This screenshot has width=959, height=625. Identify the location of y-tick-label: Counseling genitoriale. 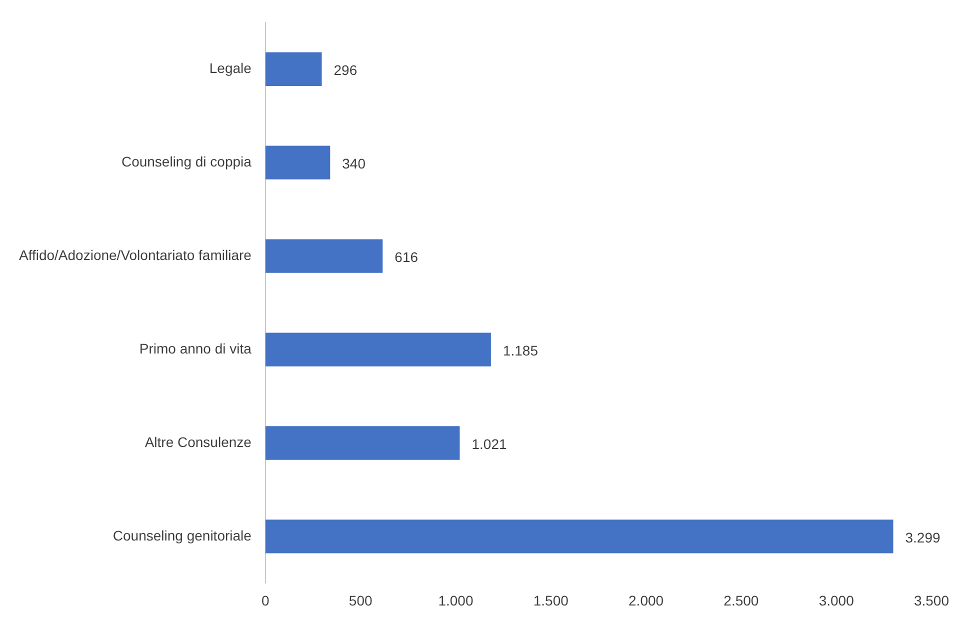
(182, 535).